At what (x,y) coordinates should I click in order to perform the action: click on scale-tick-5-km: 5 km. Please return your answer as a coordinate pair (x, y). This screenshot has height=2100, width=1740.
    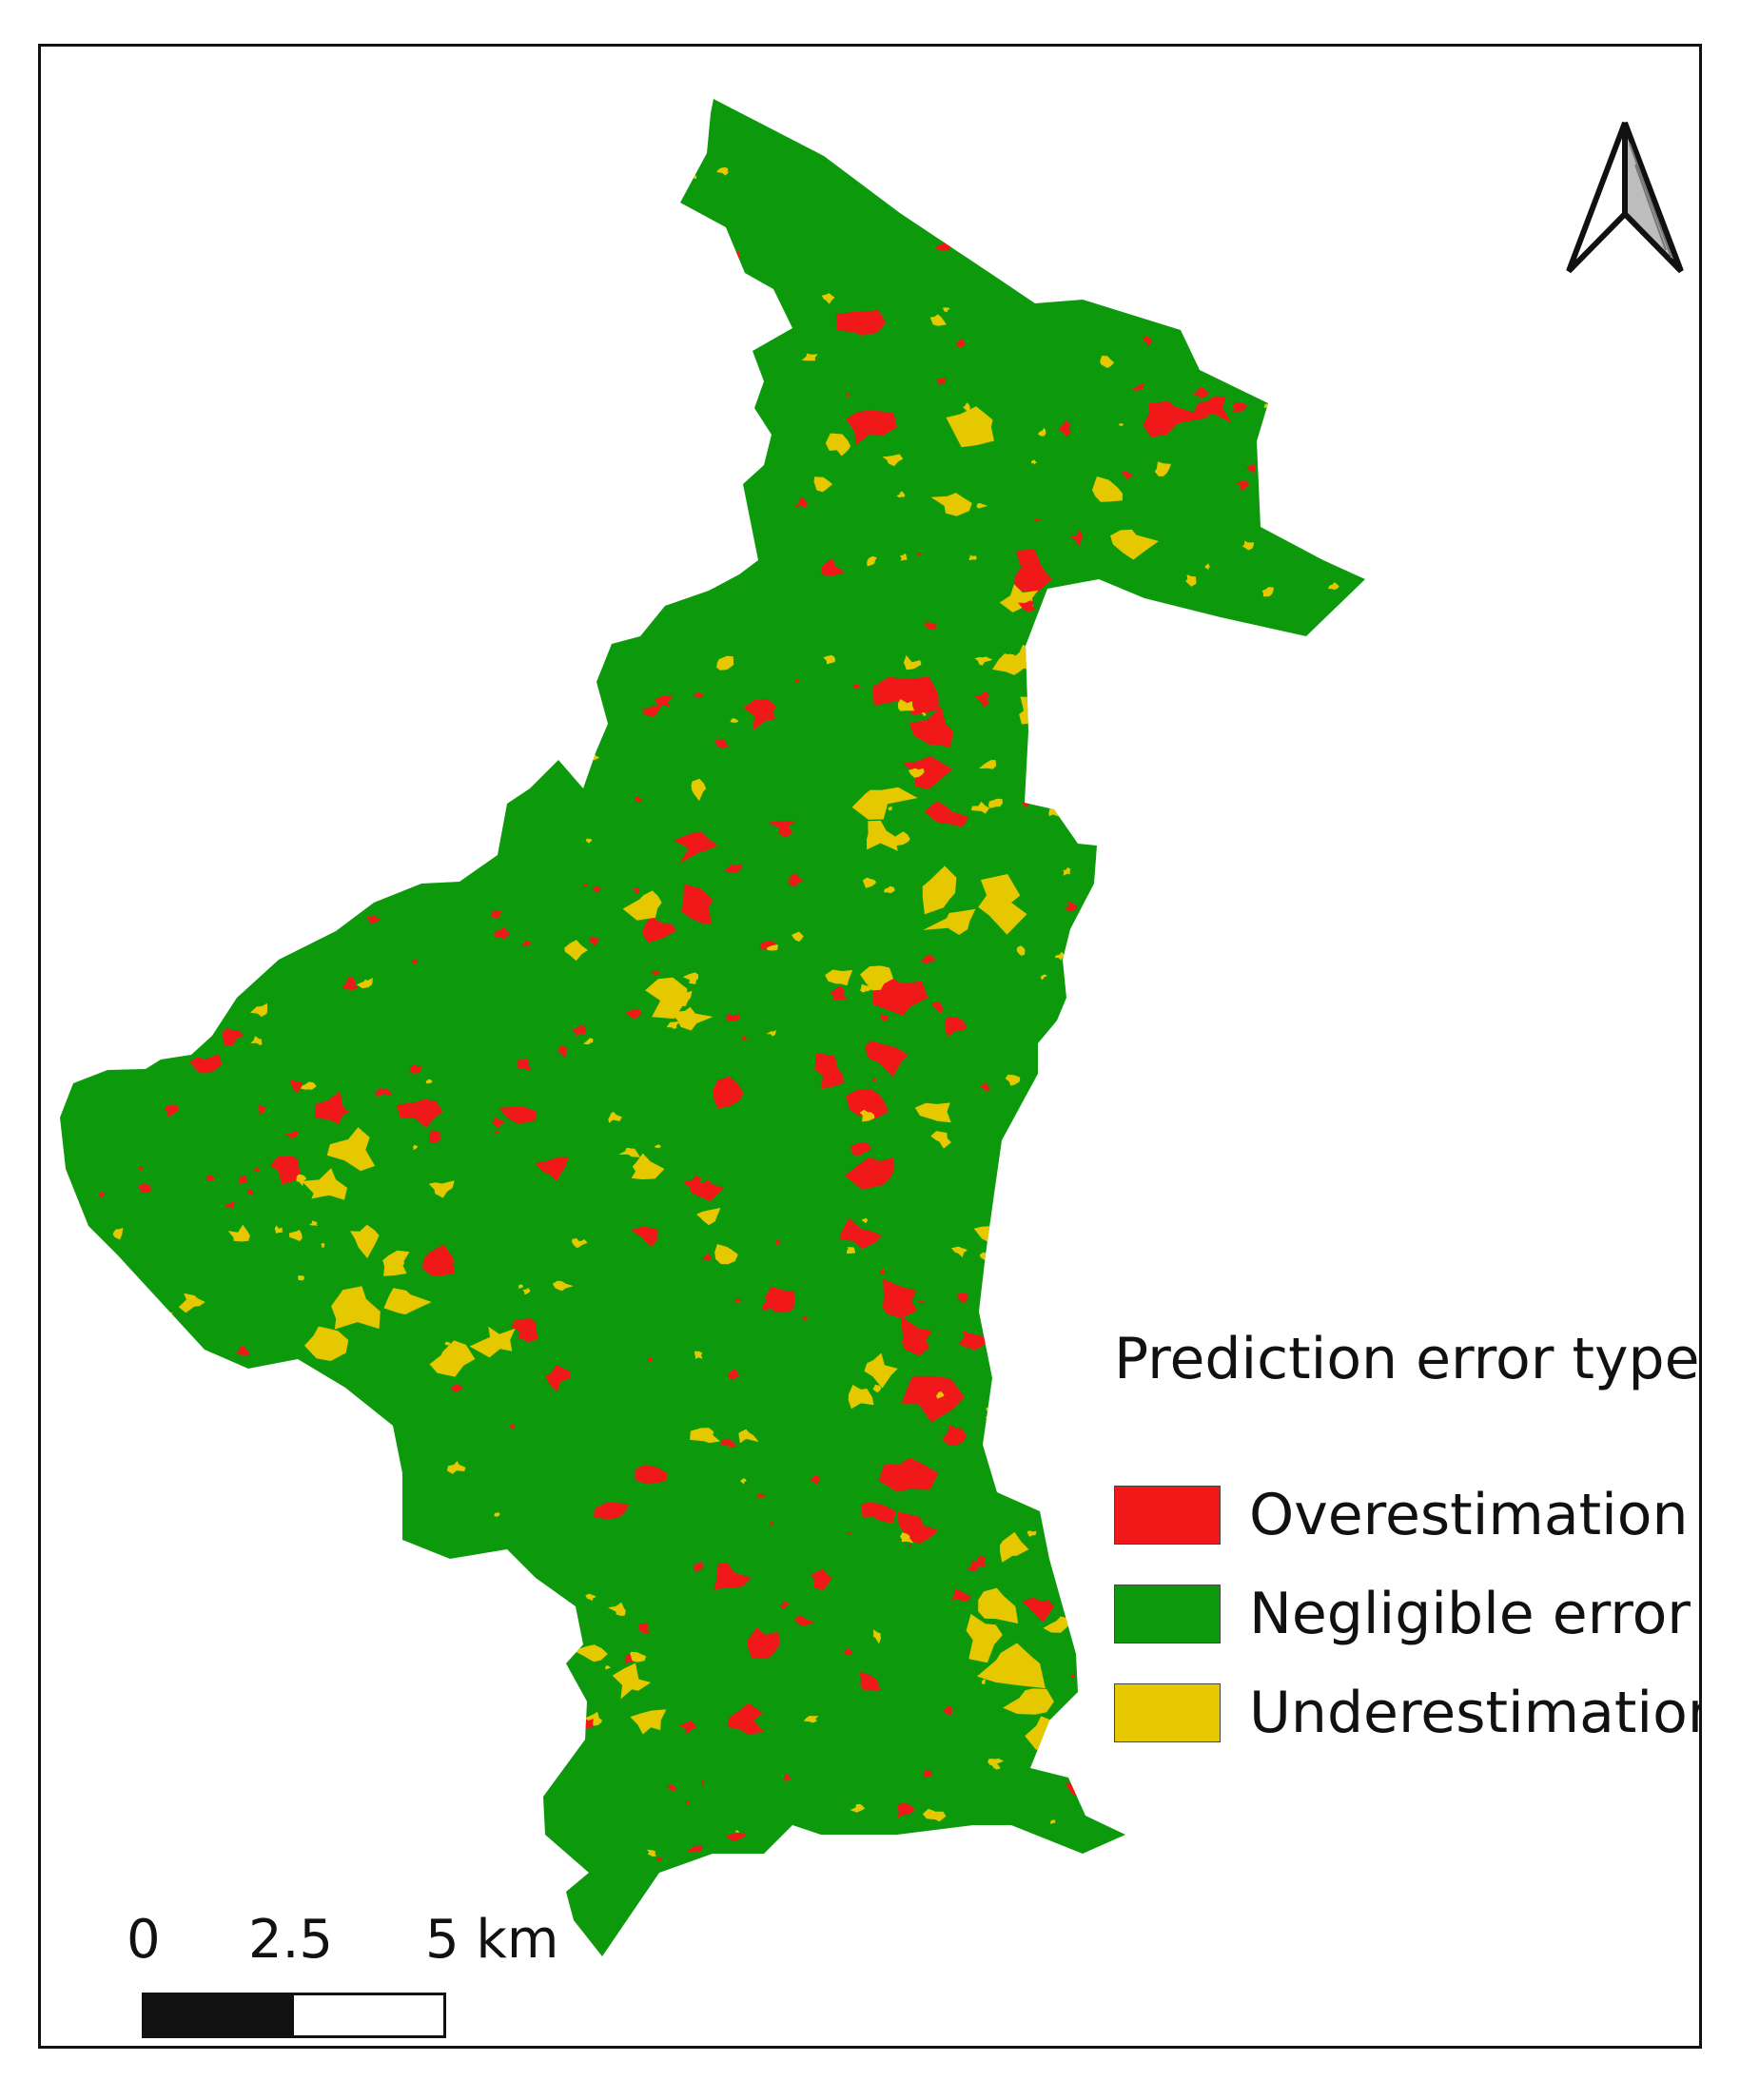
    Looking at the image, I should click on (492, 1940).